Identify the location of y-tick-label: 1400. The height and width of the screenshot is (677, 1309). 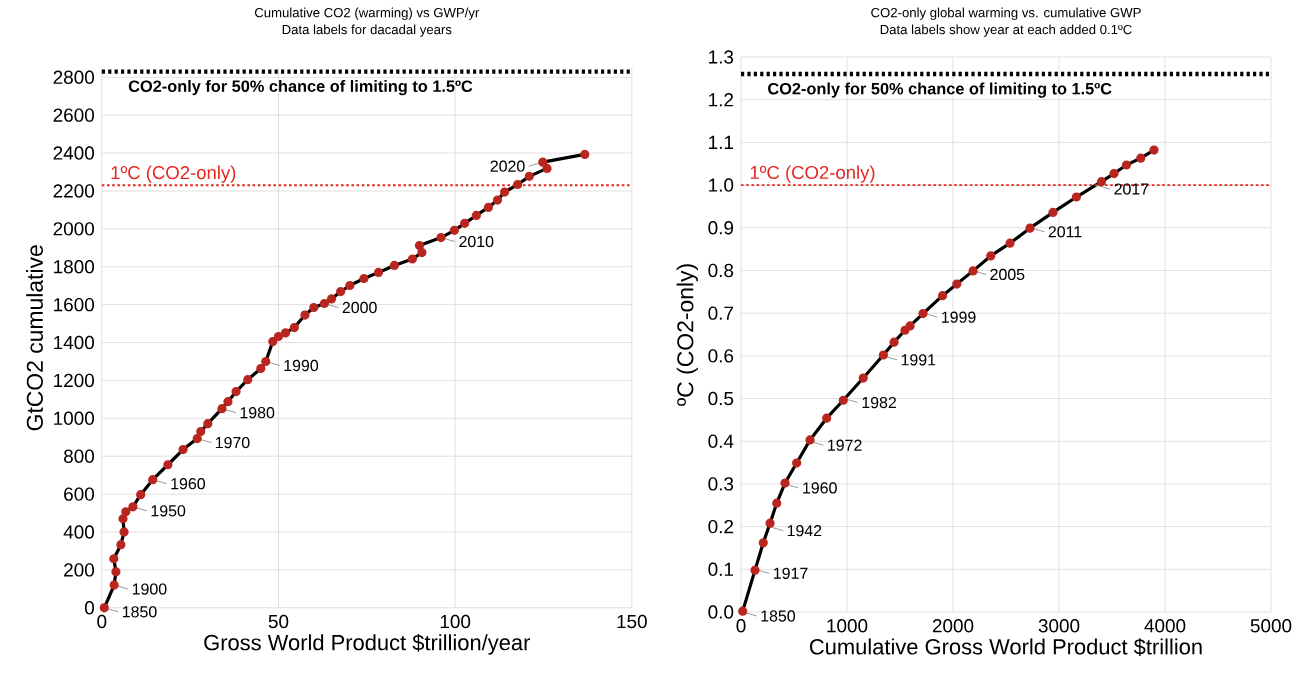
(74, 342).